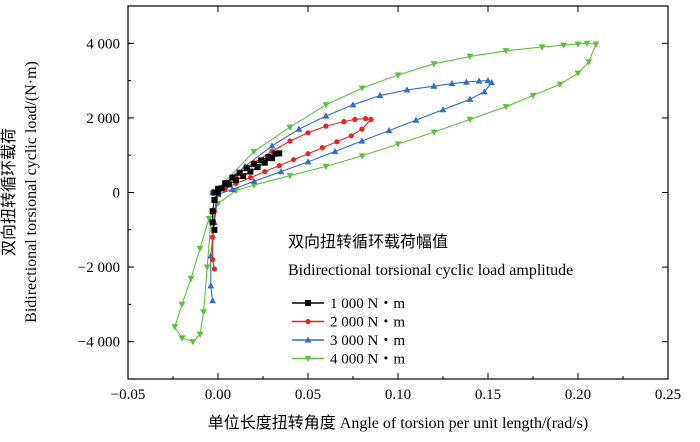 This screenshot has width=700, height=442. What do you see at coordinates (308, 395) in the screenshot?
I see `x-tick-label: 0.05` at bounding box center [308, 395].